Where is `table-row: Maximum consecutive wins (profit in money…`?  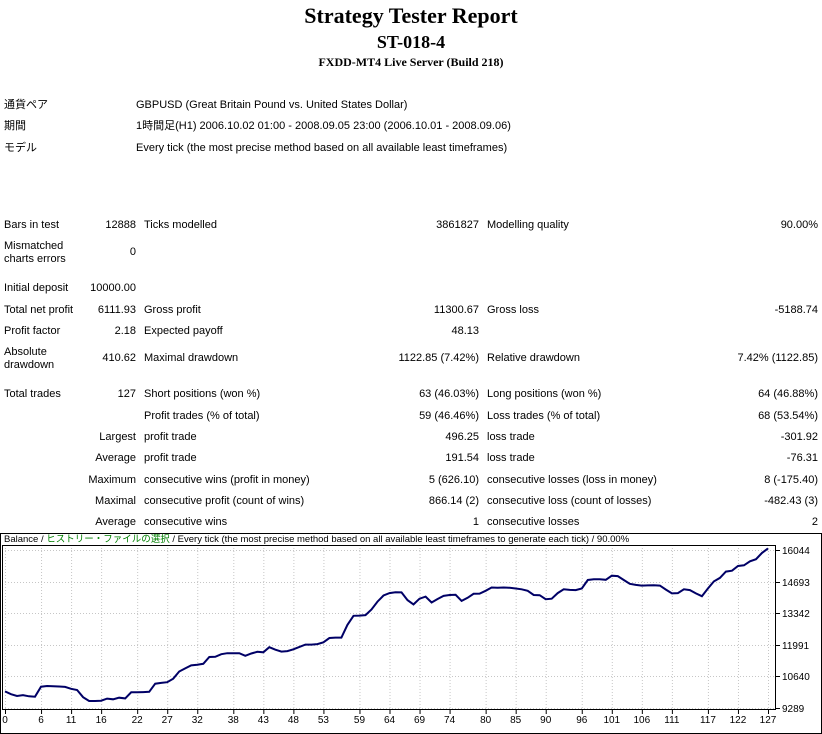
table-row: Maximum consecutive wins (profit in money… is located at coordinates (411, 479).